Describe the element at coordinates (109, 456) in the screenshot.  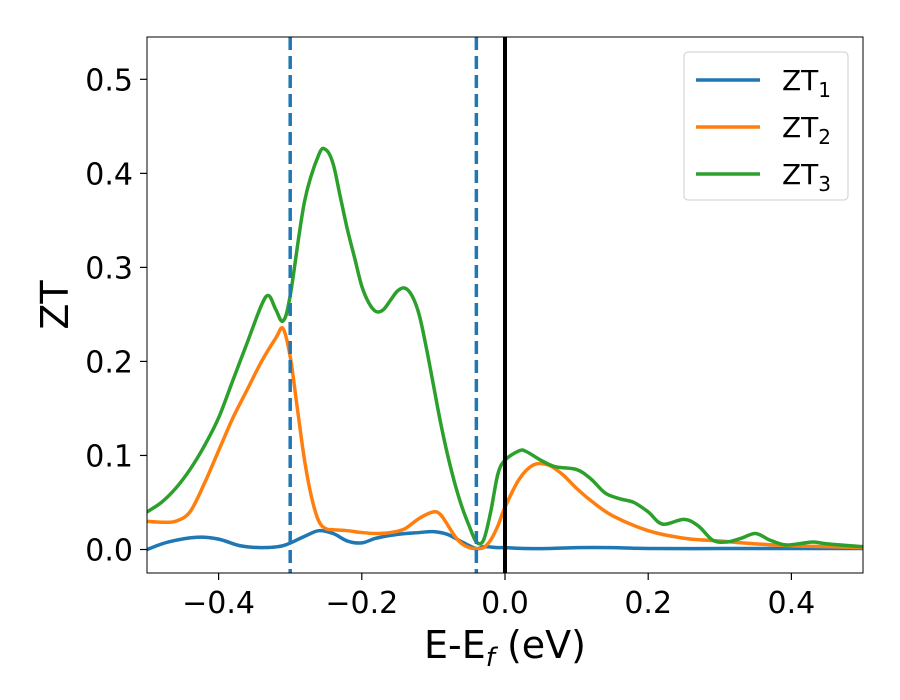
I see `y-tick-label: 0.1` at that location.